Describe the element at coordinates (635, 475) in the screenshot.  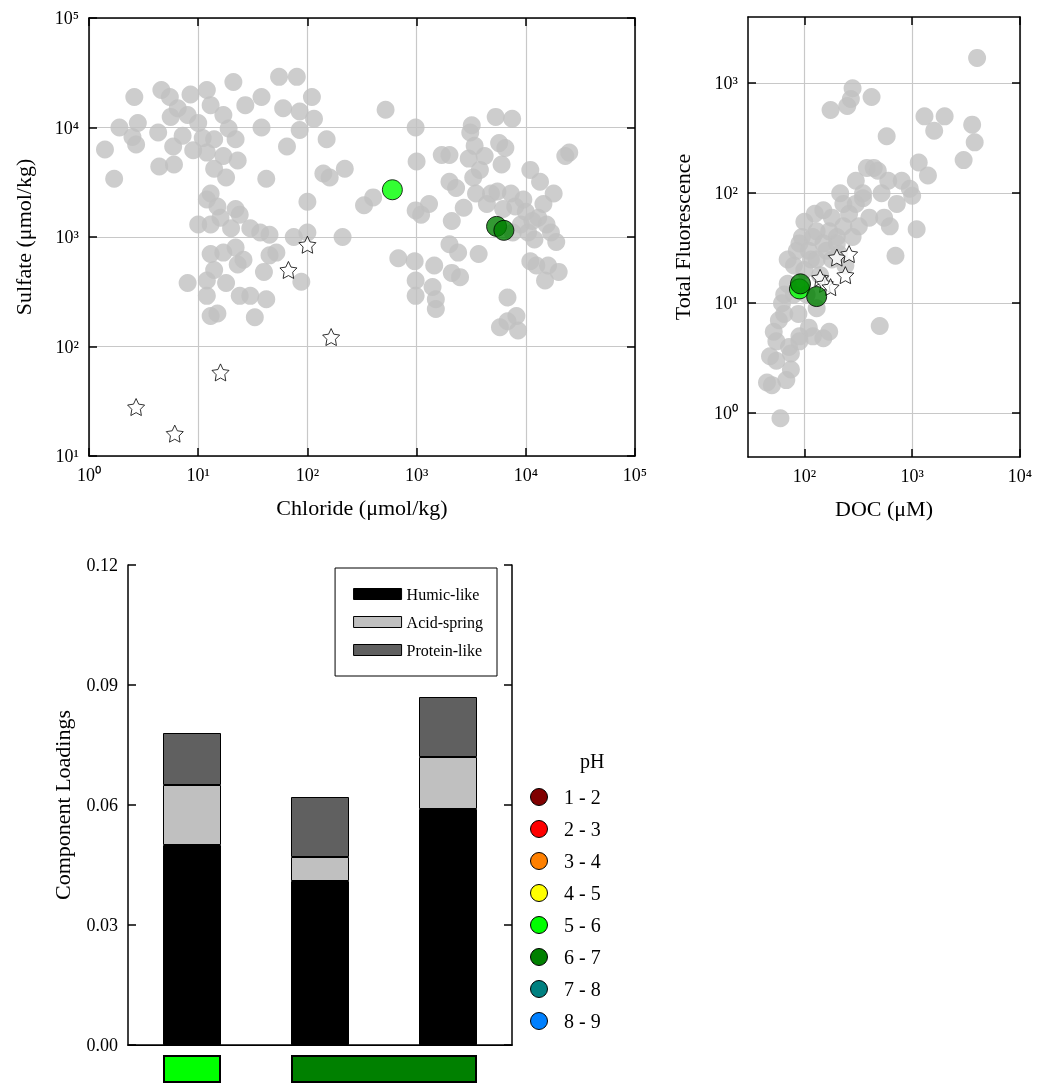
I see `x-tick-label: 10⁵` at that location.